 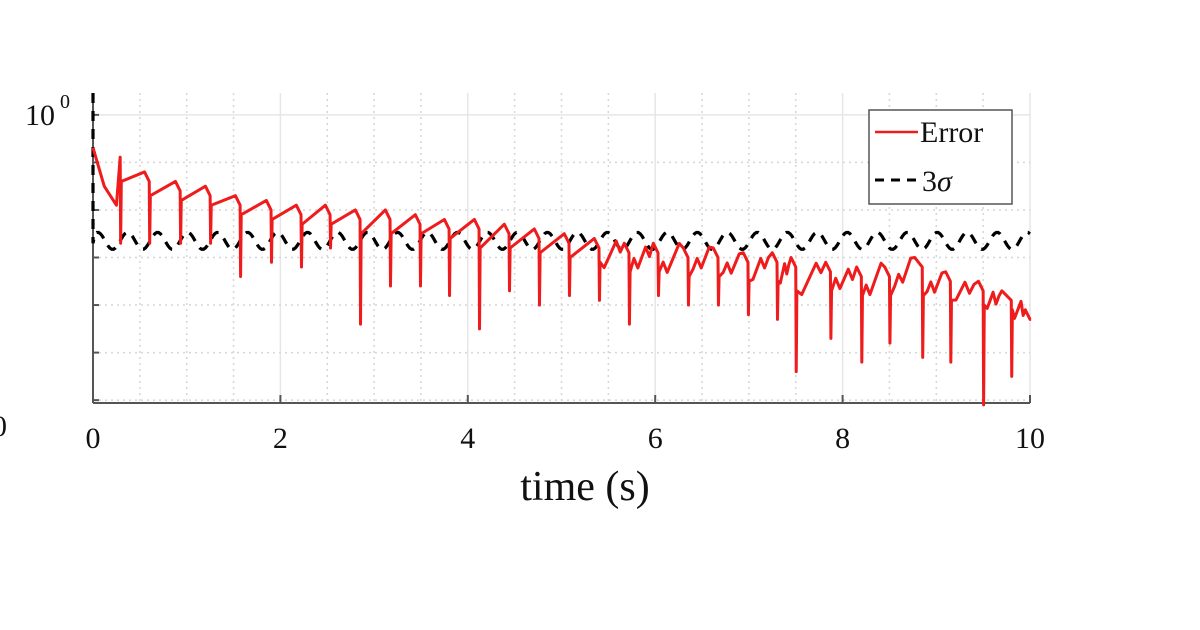 What do you see at coordinates (951, 132) in the screenshot?
I see `legend-error-label: Error` at bounding box center [951, 132].